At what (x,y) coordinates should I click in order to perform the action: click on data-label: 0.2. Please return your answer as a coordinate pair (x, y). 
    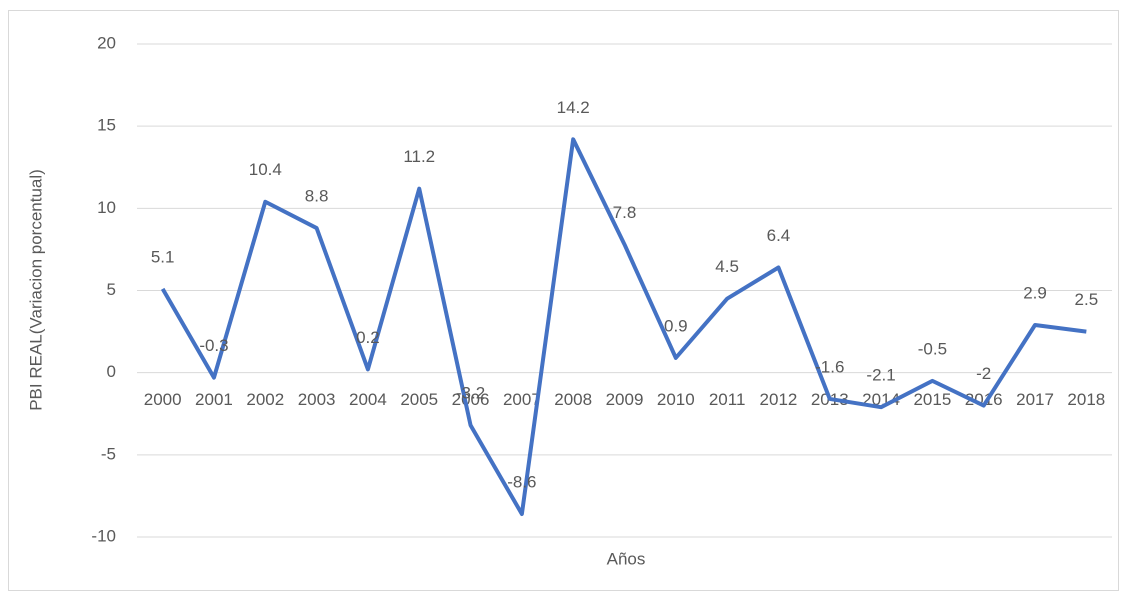
    Looking at the image, I should click on (368, 337).